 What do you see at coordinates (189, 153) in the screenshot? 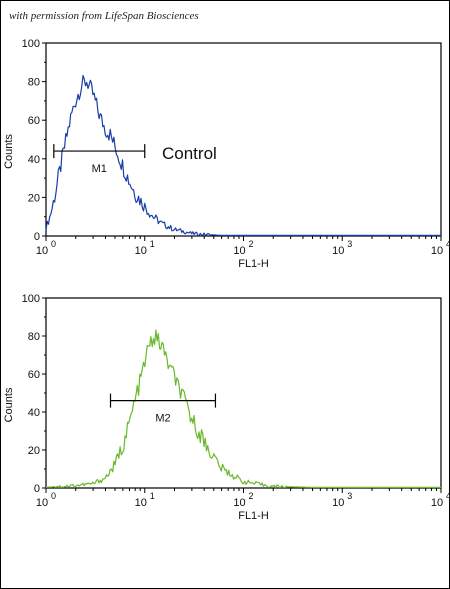
I see `annotation-label: Control` at bounding box center [189, 153].